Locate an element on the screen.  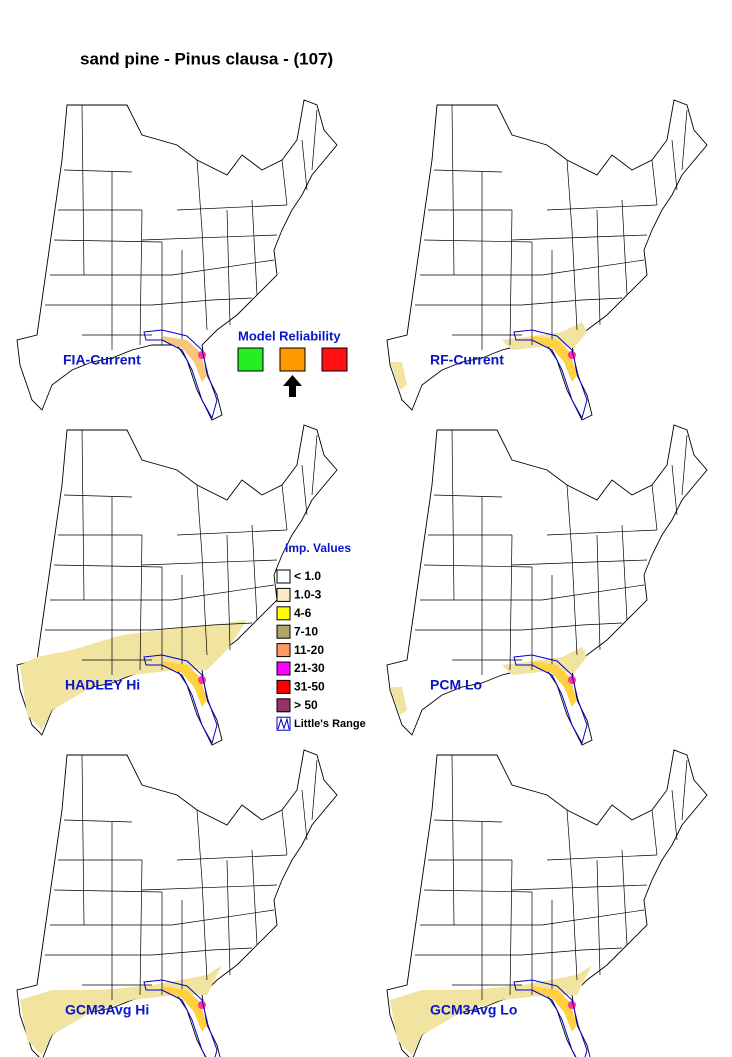
legend-label: 21-30 is located at coordinates (309, 668).